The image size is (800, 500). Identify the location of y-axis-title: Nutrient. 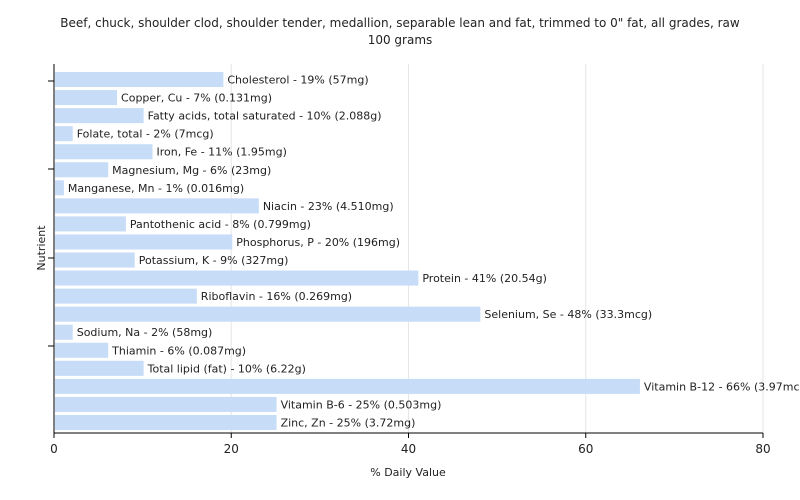
(41, 248).